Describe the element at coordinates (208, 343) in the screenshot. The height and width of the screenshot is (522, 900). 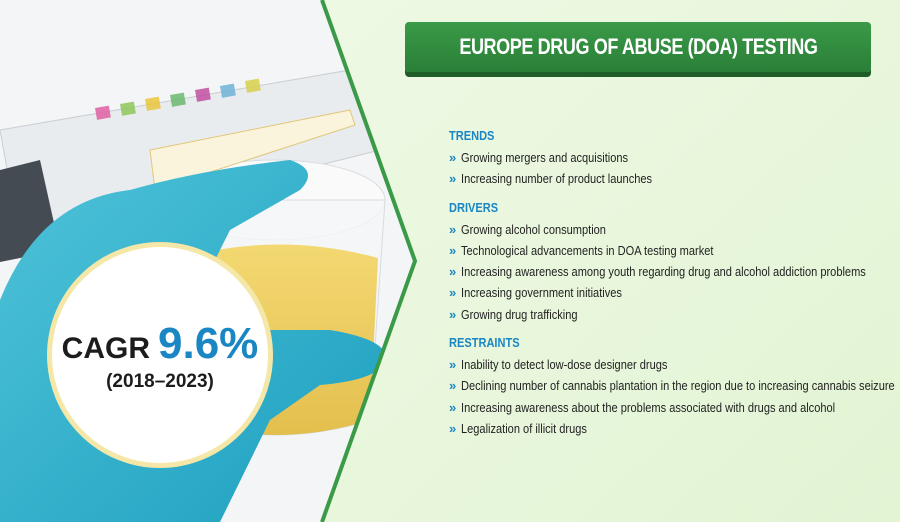
I see `cagr-value: 9.6%` at that location.